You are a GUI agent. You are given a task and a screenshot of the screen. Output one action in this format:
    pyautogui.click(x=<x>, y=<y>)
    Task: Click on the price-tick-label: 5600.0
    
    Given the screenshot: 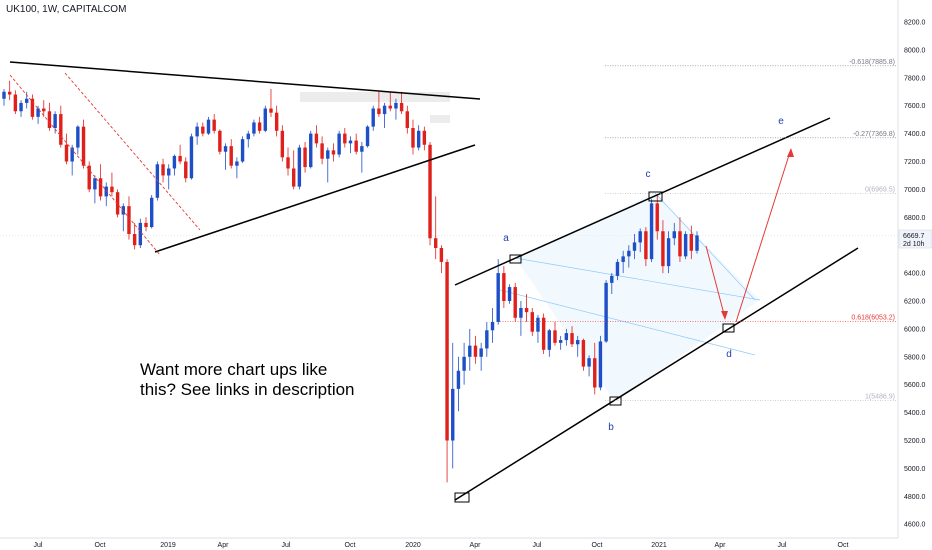 What is the action you would take?
    pyautogui.click(x=915, y=385)
    